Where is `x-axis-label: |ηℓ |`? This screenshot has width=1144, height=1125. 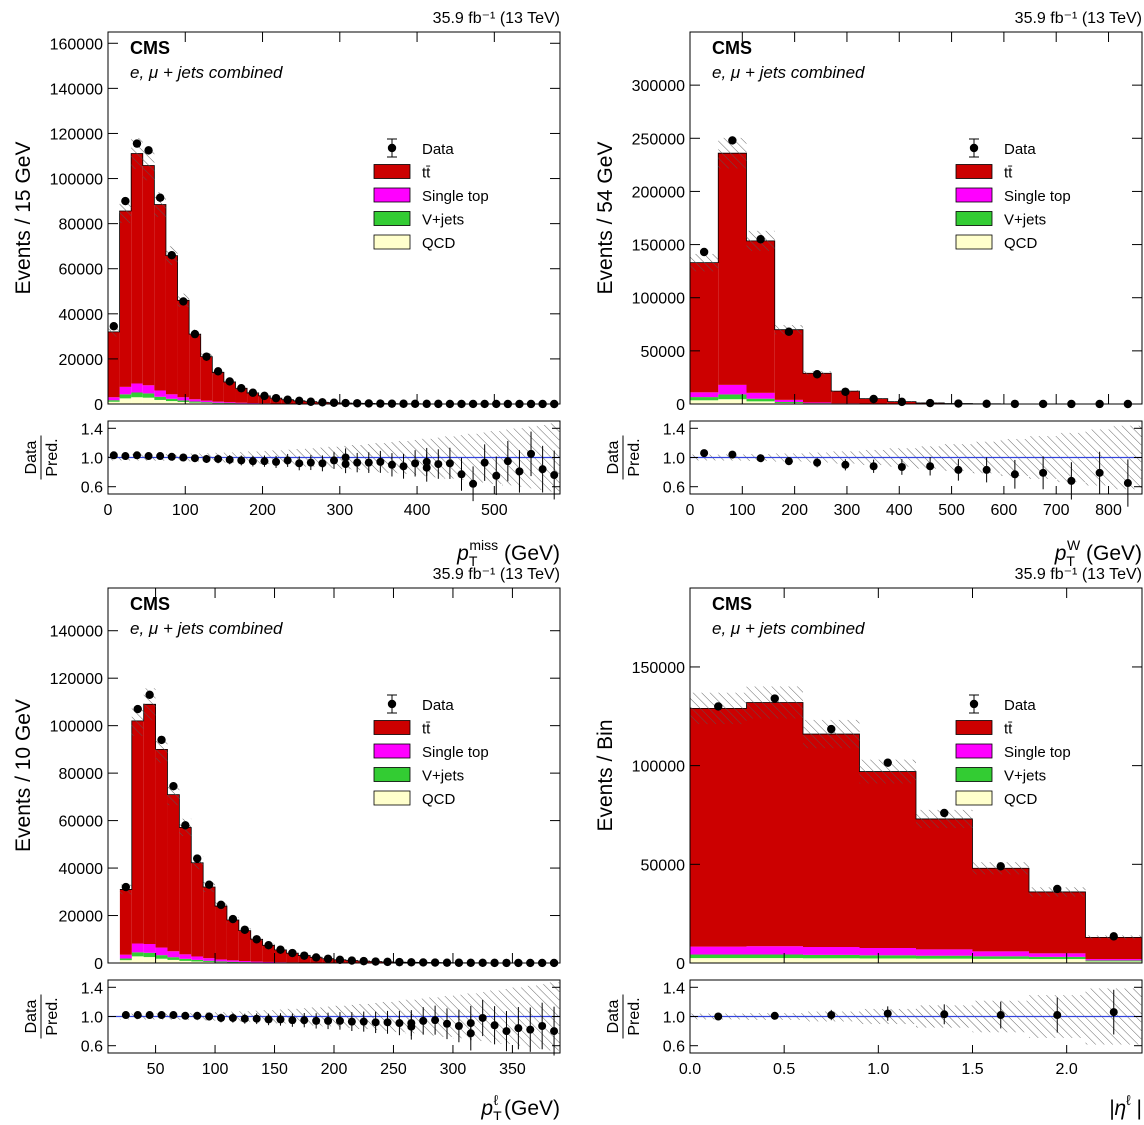
x-axis-label: |ηℓ | is located at coordinates (1125, 1106).